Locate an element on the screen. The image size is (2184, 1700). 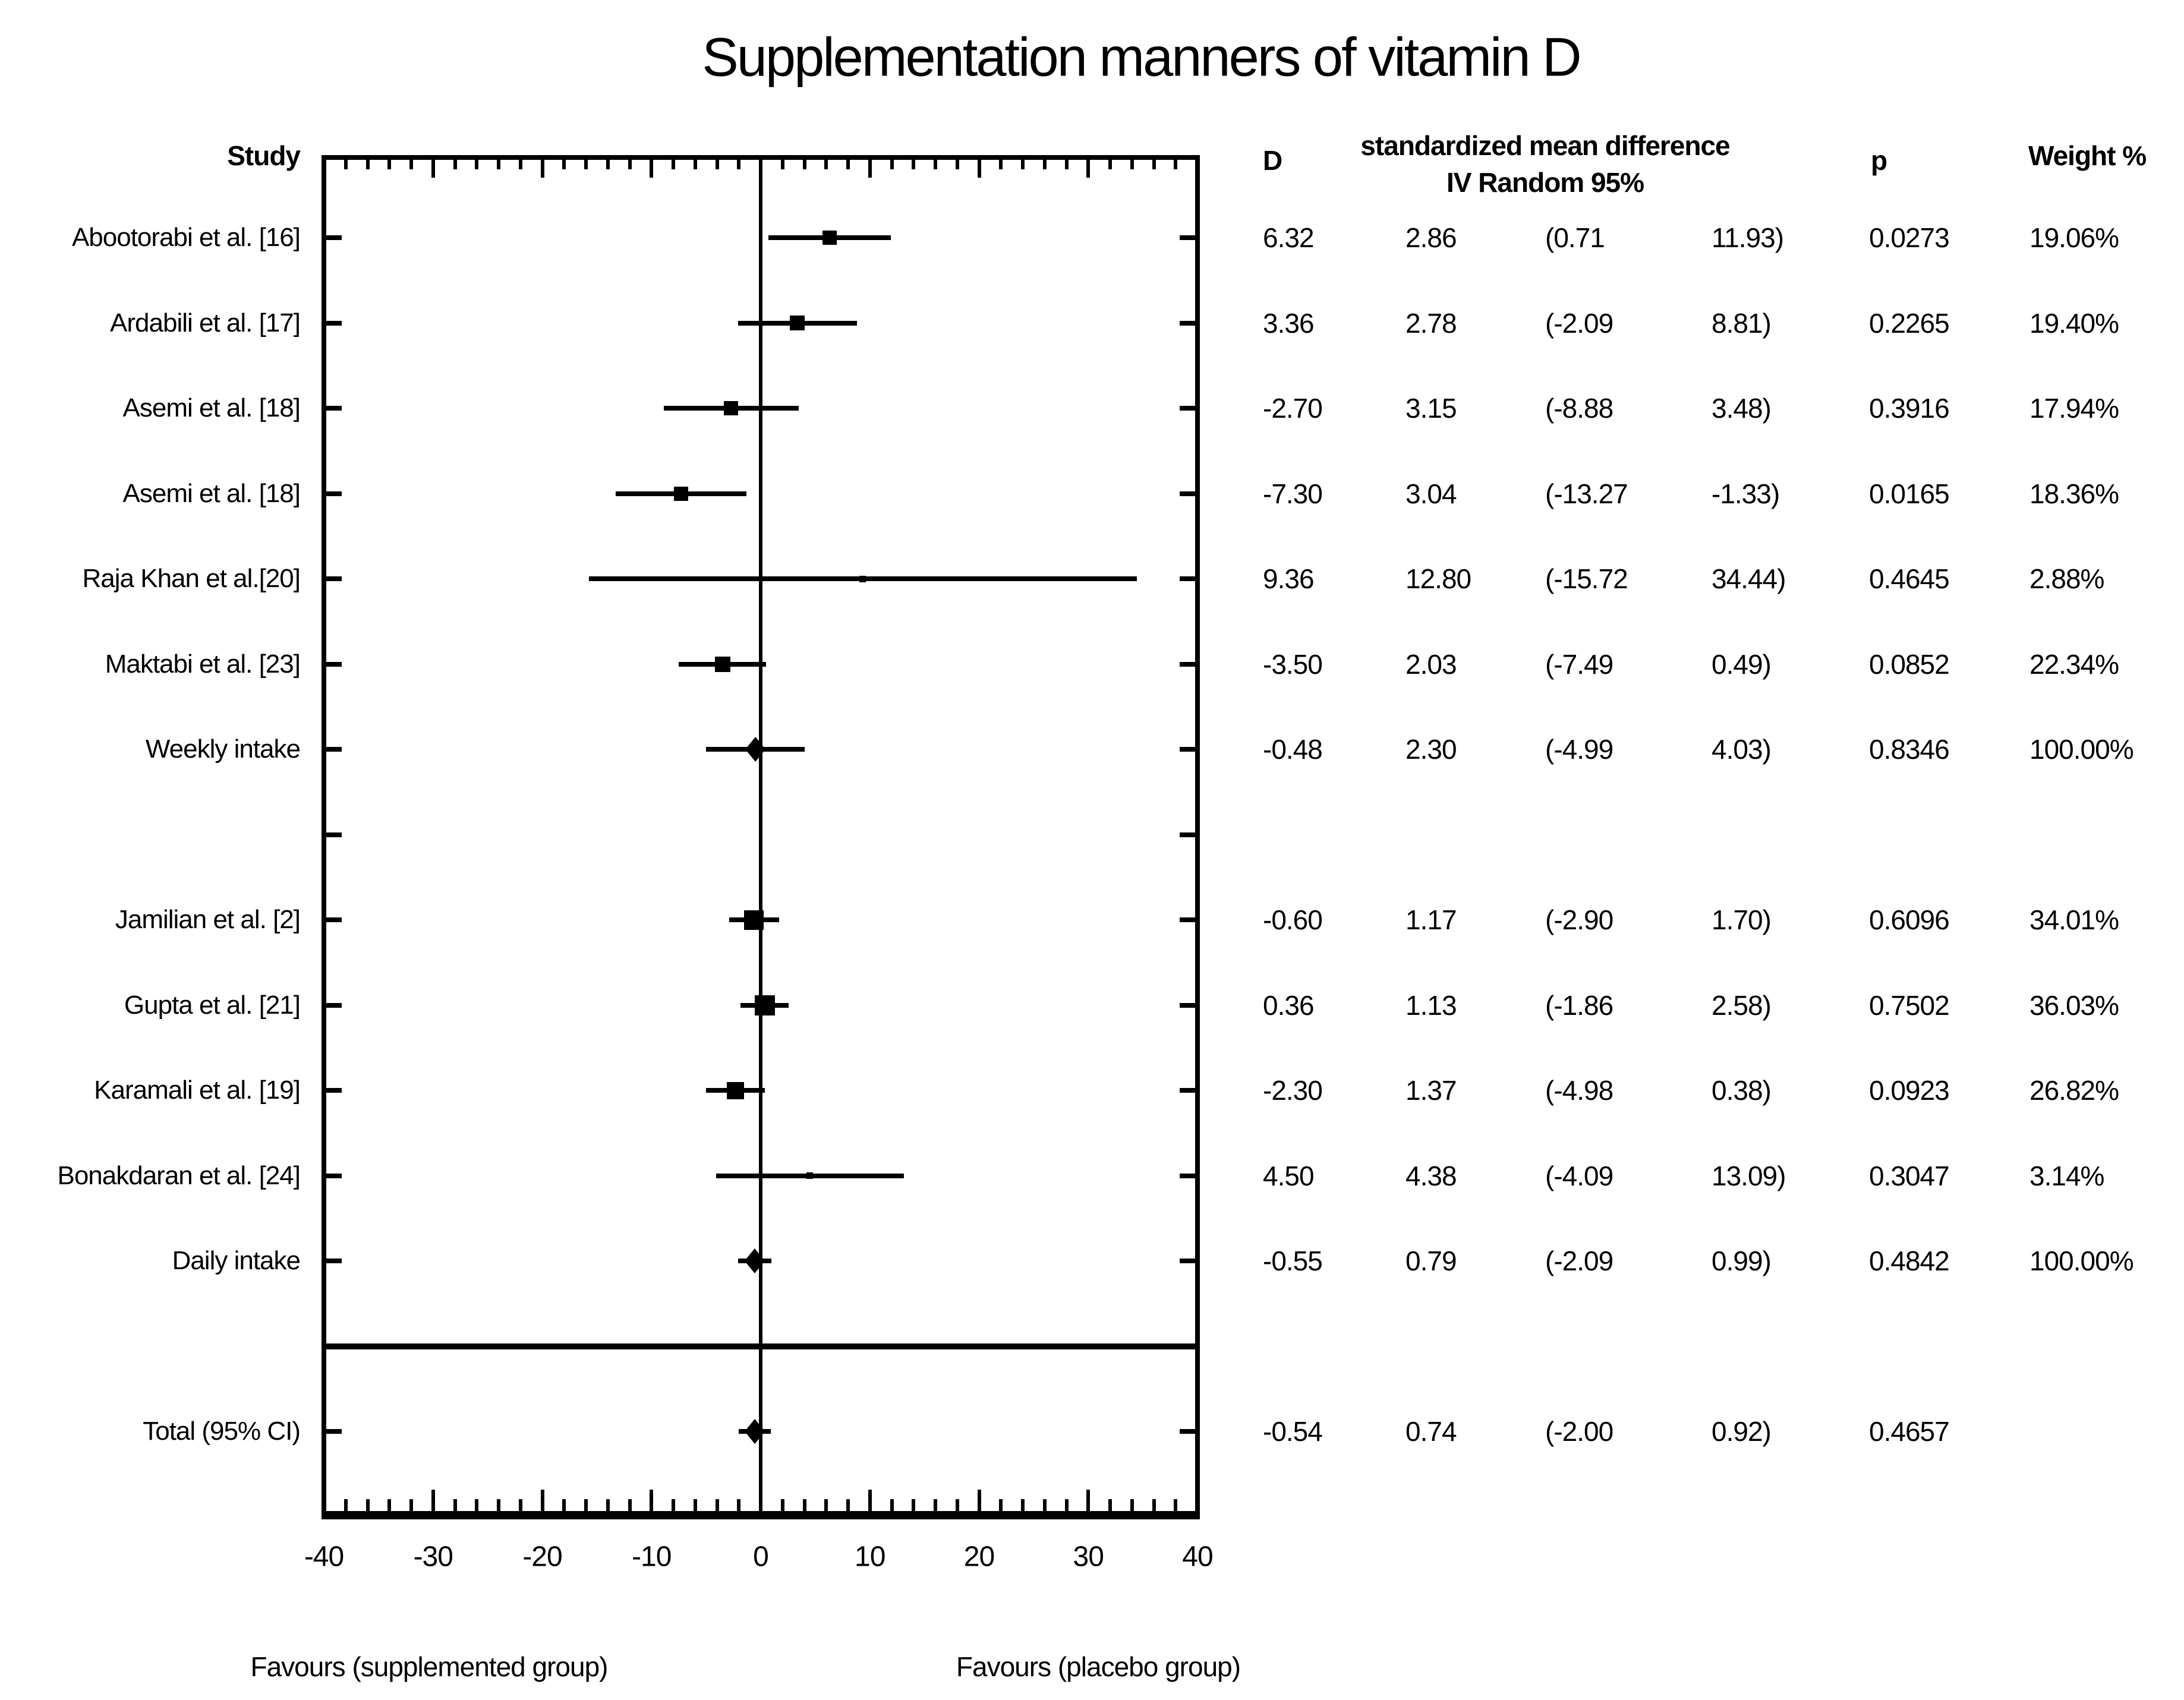
cell-p: 0.0165 is located at coordinates (1909, 493).